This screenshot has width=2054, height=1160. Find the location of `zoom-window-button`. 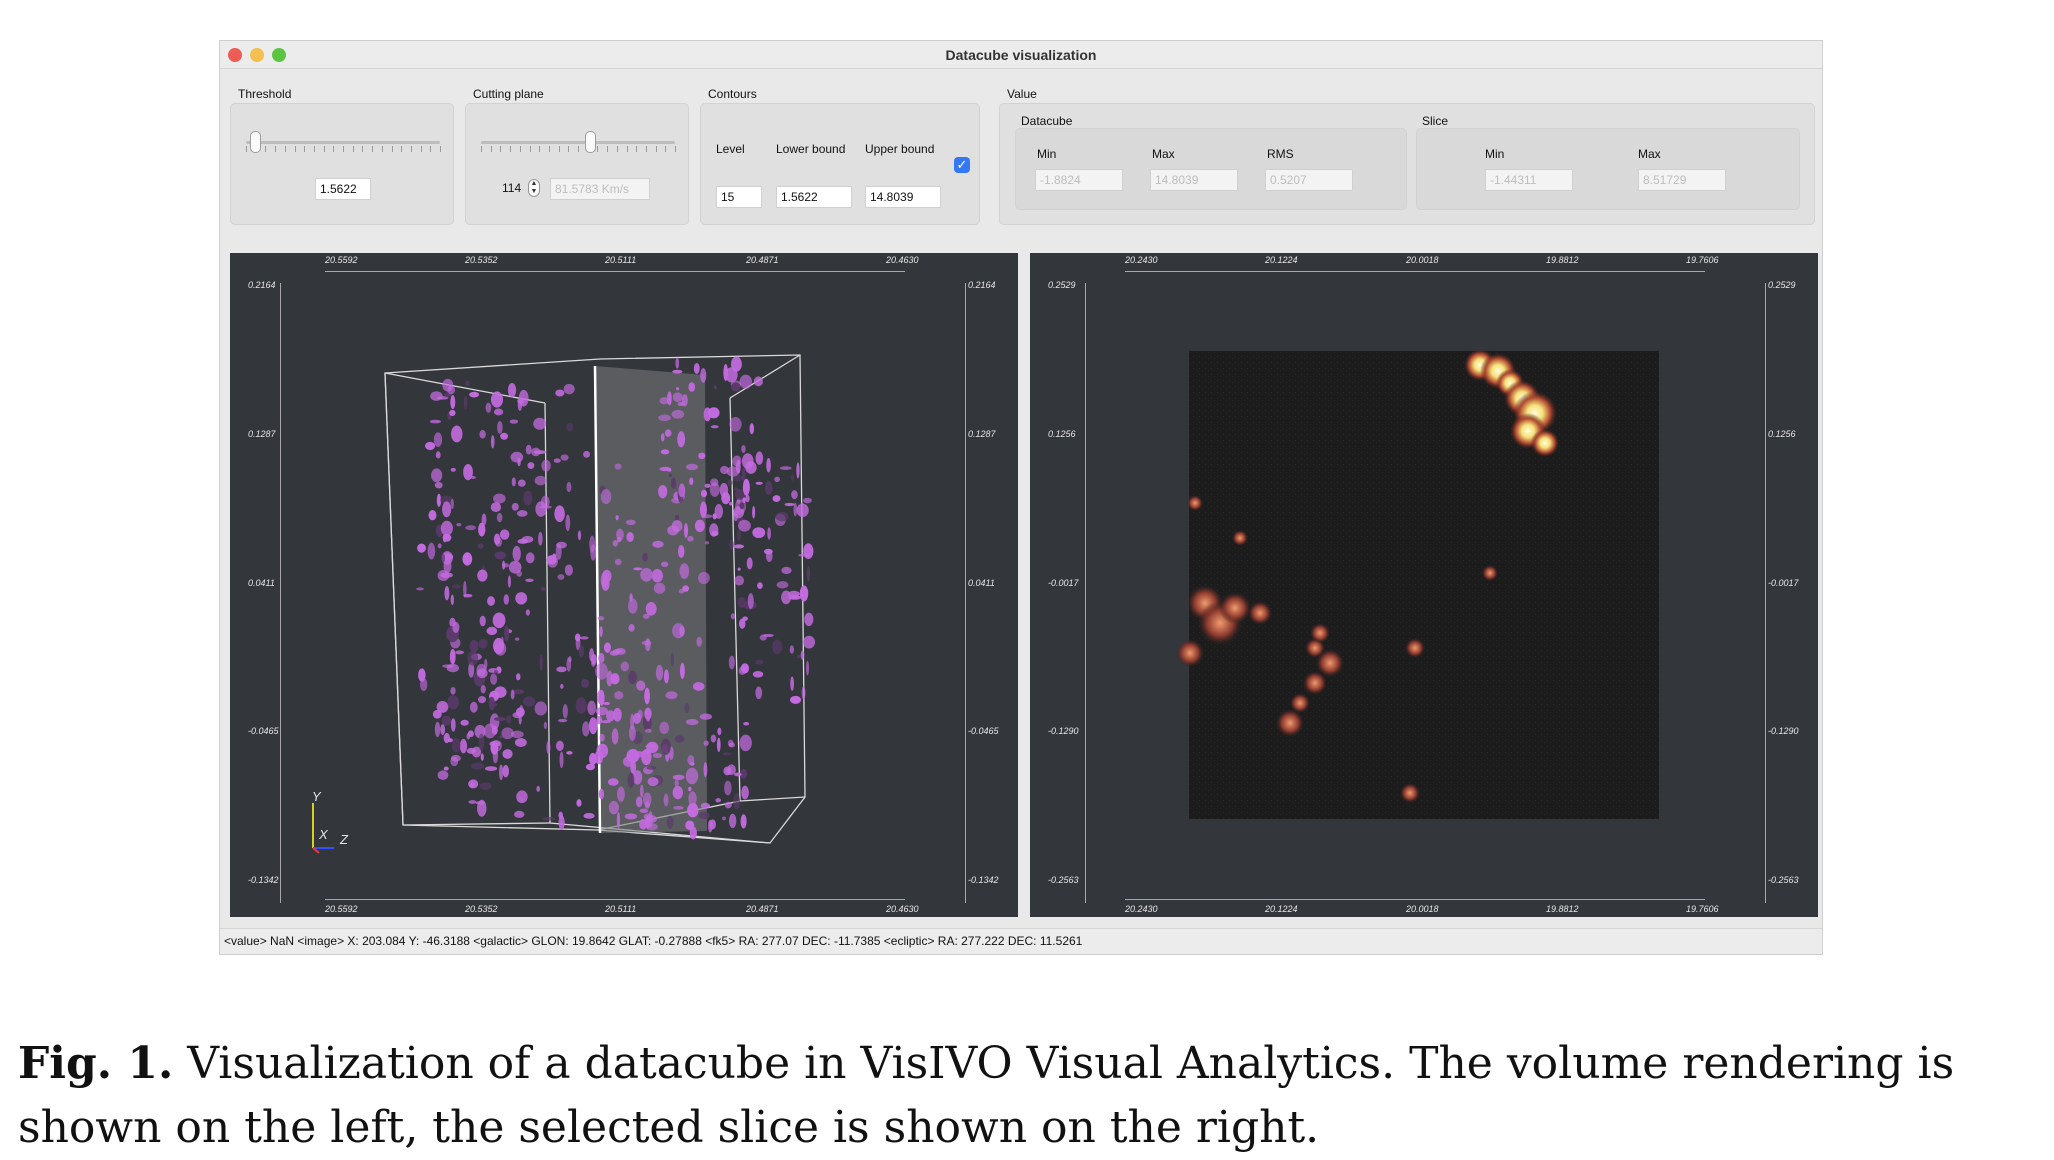

zoom-window-button is located at coordinates (279, 55).